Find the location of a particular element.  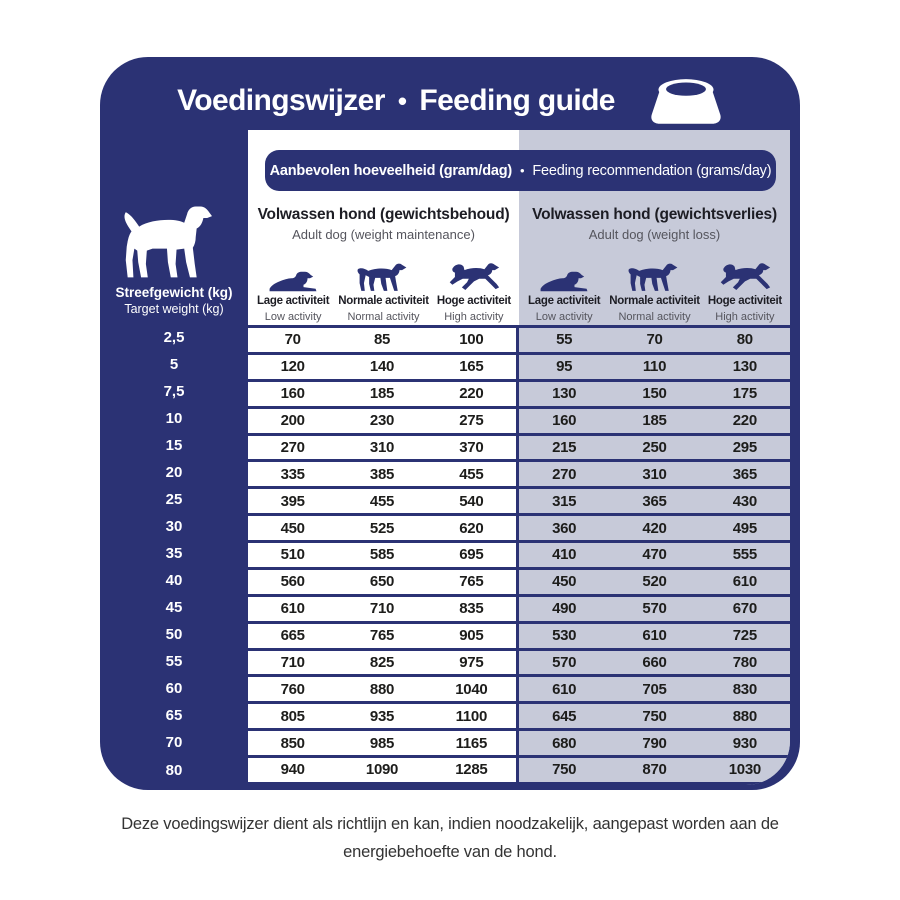

amount-cell: 70 is located at coordinates (292, 340).